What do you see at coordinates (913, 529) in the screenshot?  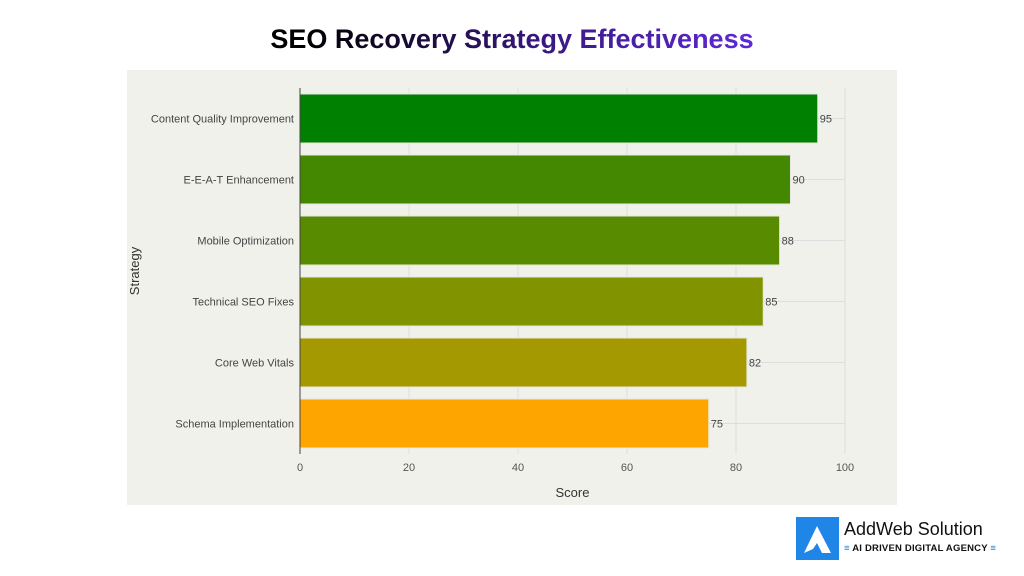 I see `logo-name: AddWeb Solution` at bounding box center [913, 529].